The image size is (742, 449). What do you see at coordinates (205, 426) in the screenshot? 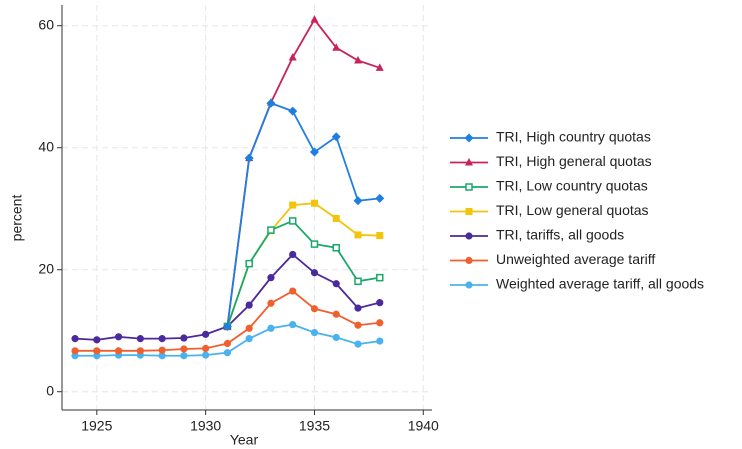
I see `x-tick-label: 1930` at bounding box center [205, 426].